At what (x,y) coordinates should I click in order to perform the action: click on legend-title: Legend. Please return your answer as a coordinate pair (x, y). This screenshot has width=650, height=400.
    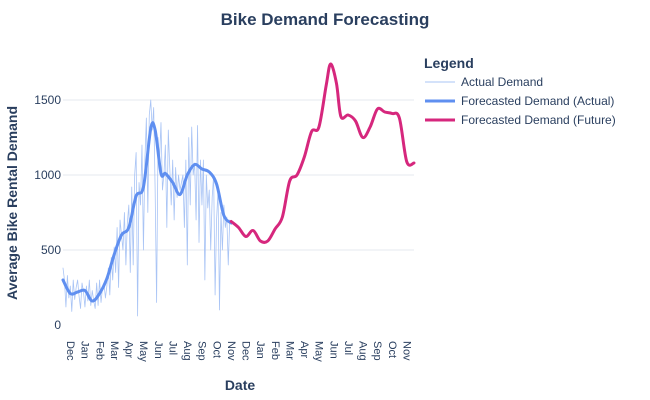
    Looking at the image, I should click on (449, 63).